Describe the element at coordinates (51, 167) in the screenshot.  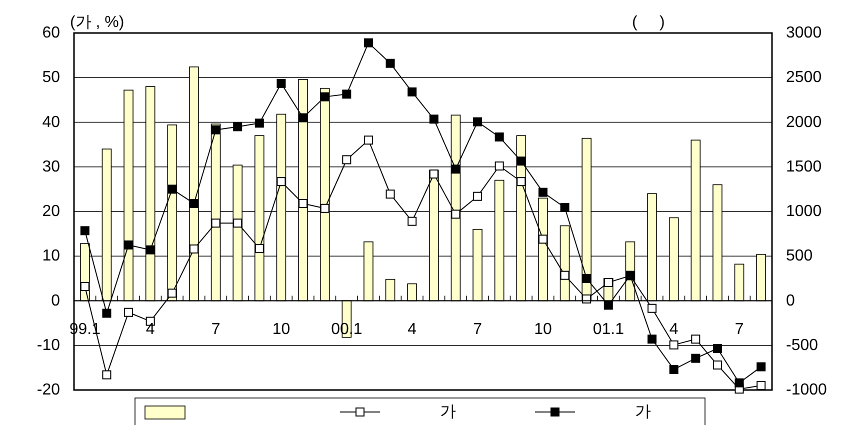
I see `y-tick-label: 30` at that location.